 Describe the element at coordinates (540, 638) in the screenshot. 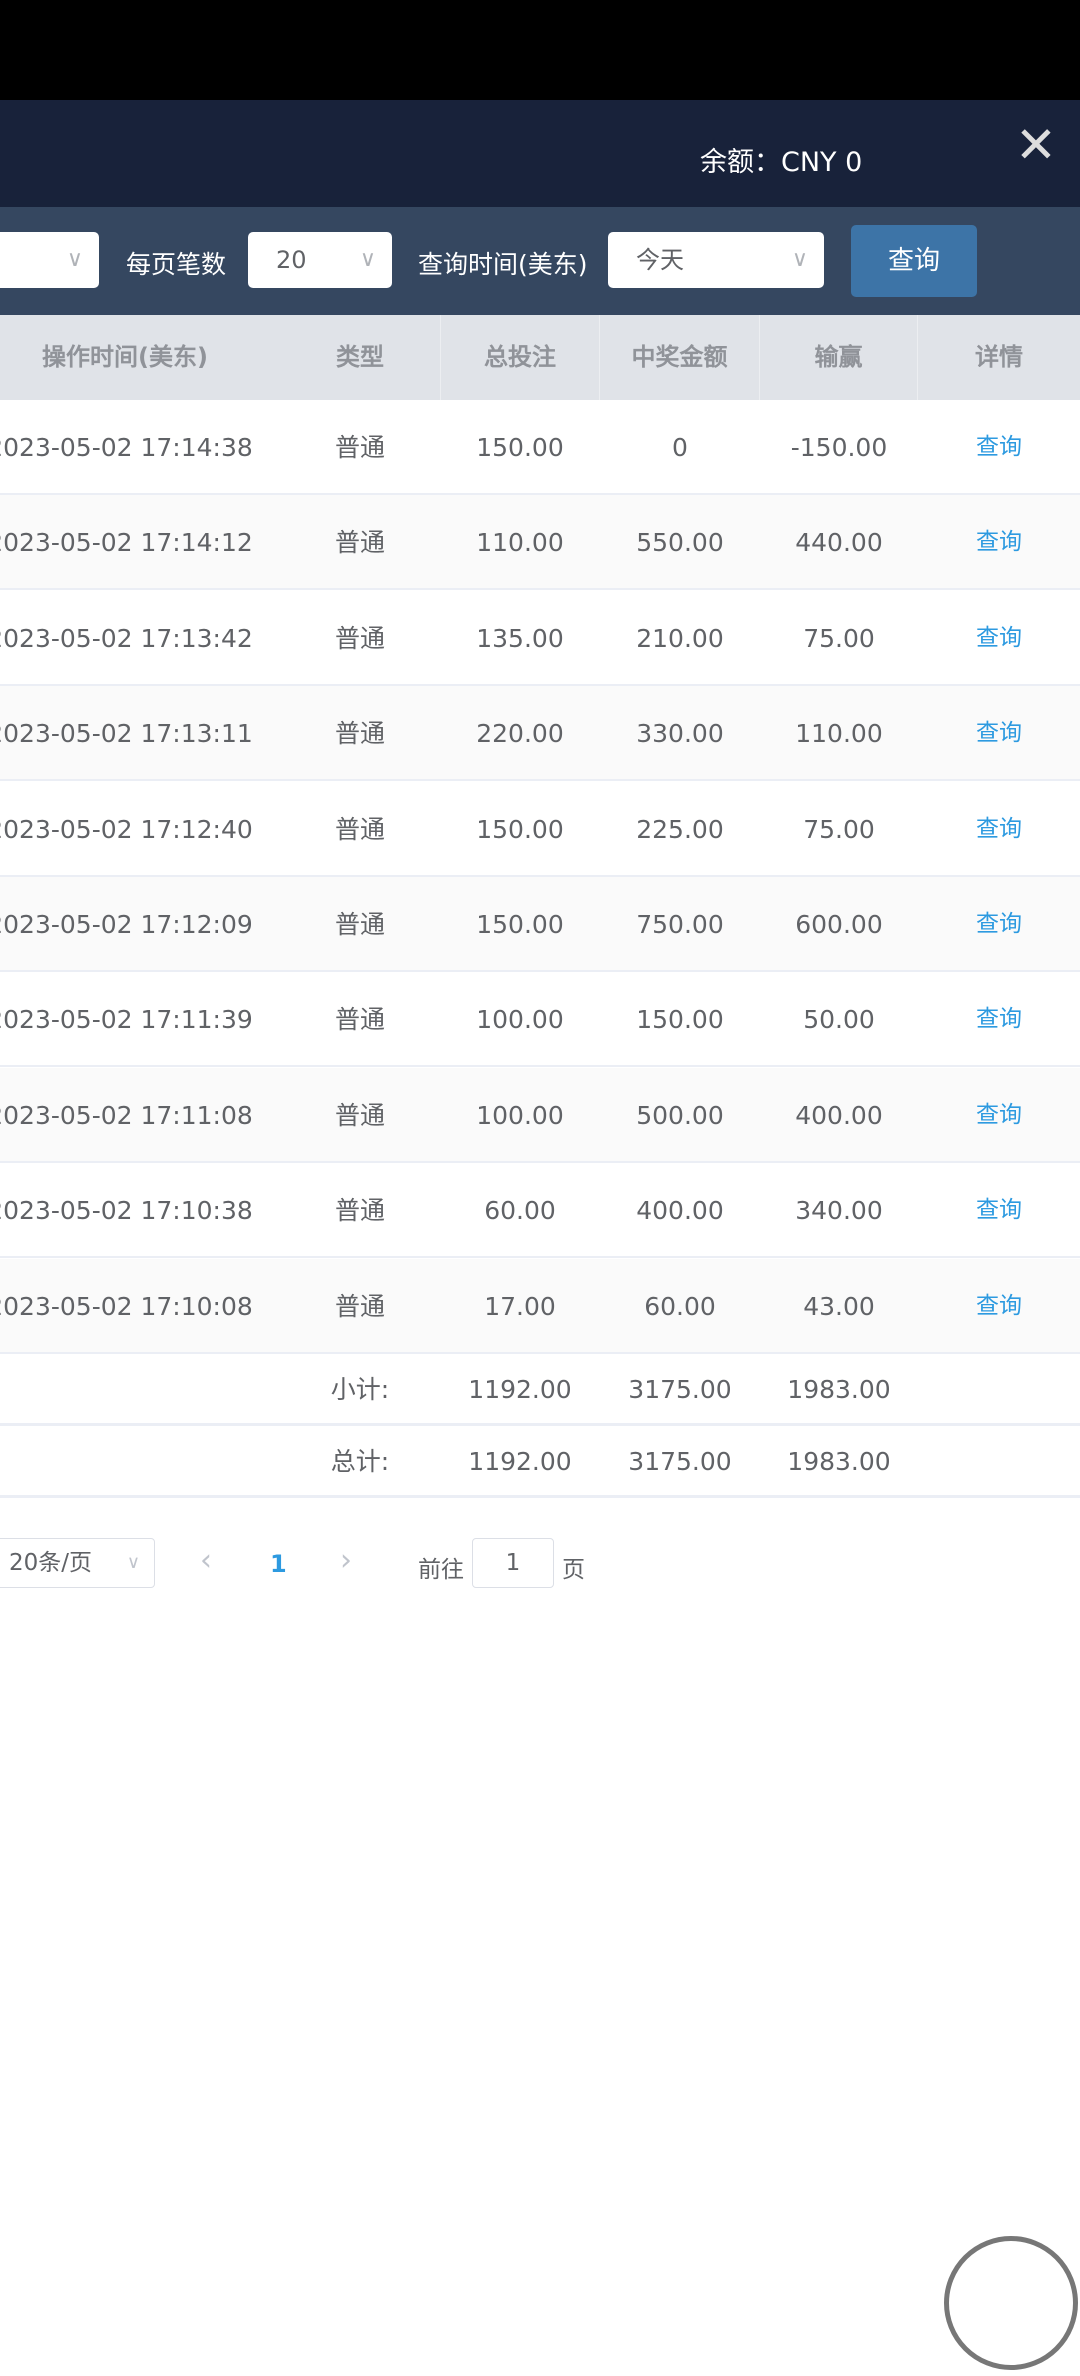

I see `table-row: 2023-05-02 17:13:42 普通 135.00 210.00 75.00 查询` at that location.